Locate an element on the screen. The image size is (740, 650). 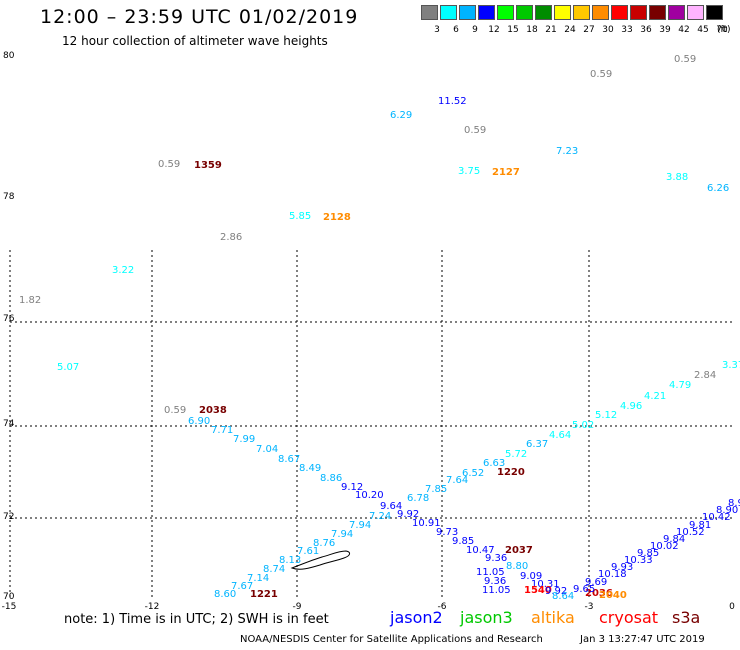
wave-height-value: 10.52 is located at coordinates (690, 532).